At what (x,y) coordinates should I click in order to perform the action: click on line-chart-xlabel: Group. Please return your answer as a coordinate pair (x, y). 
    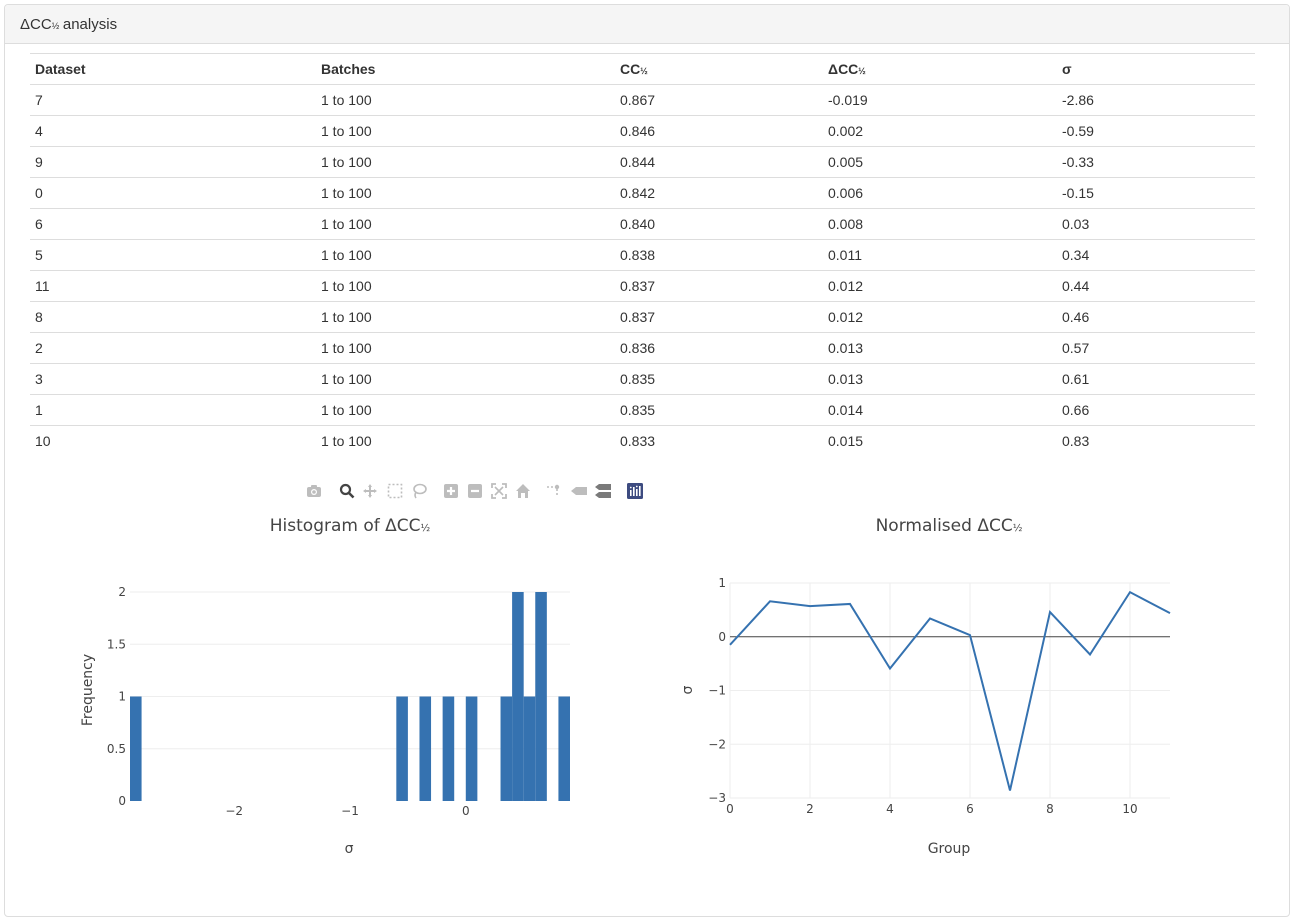
    Looking at the image, I should click on (949, 849).